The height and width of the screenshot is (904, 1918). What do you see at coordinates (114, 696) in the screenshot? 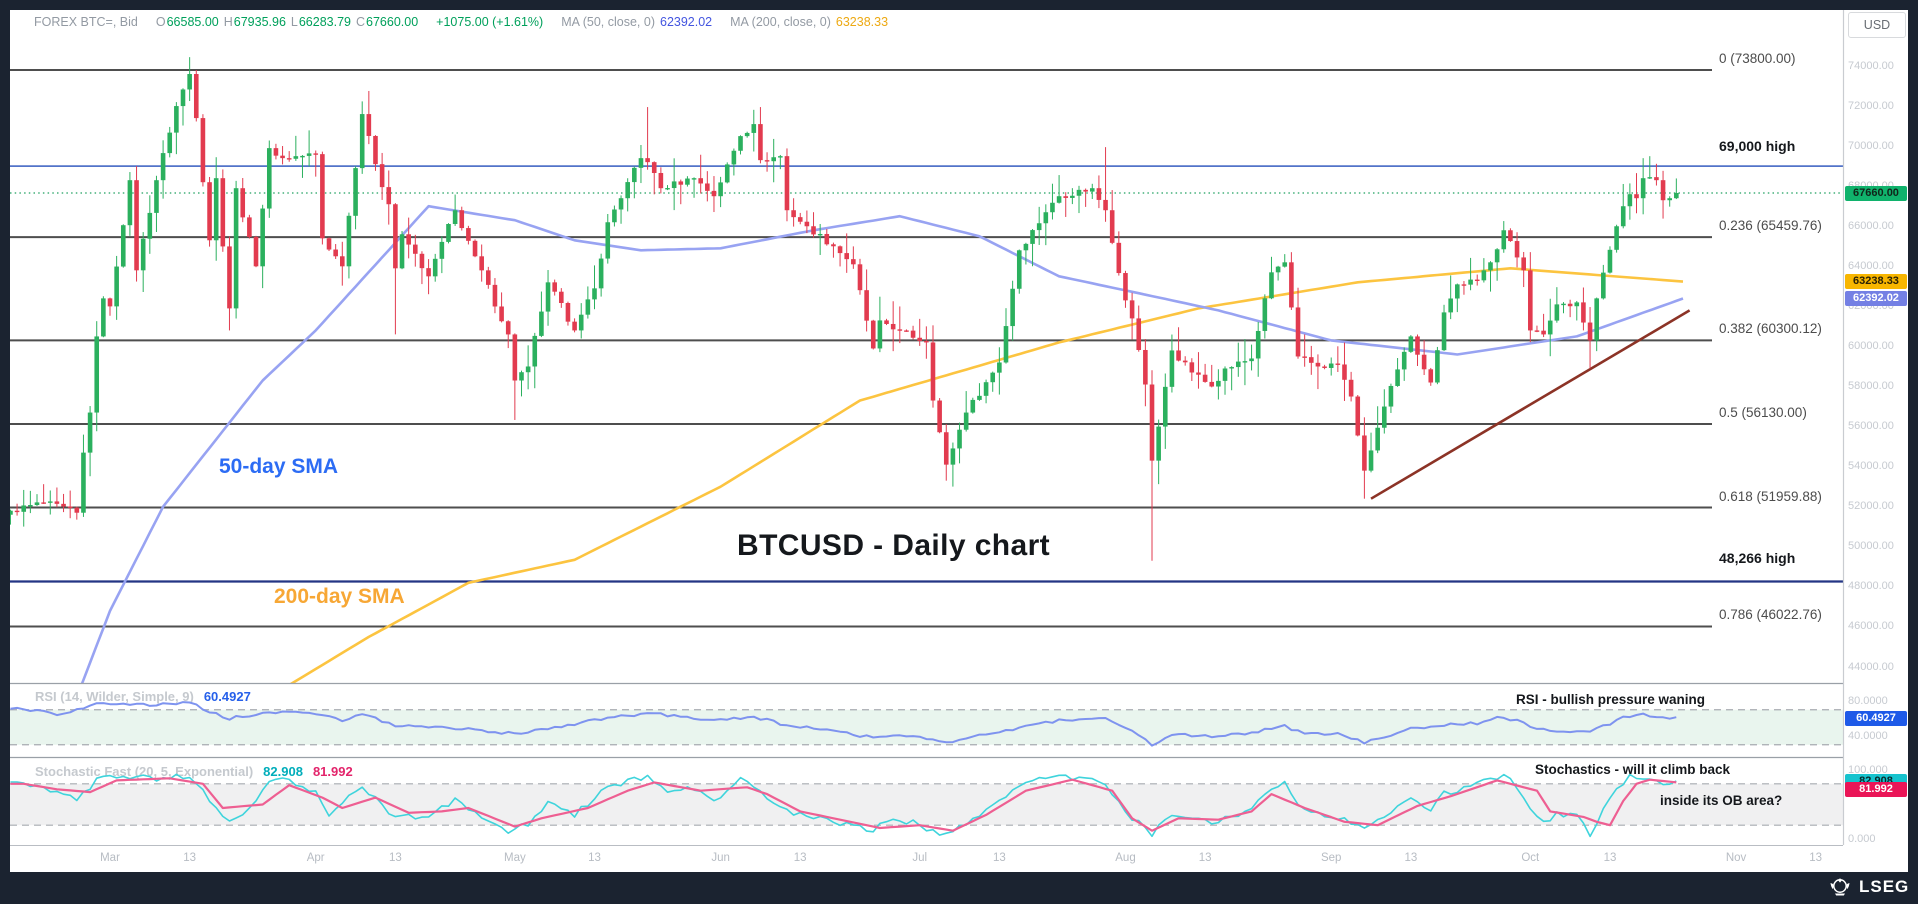
I see `rsi-label-text: RSI (14, Wilder, Simple, 9)` at bounding box center [114, 696].